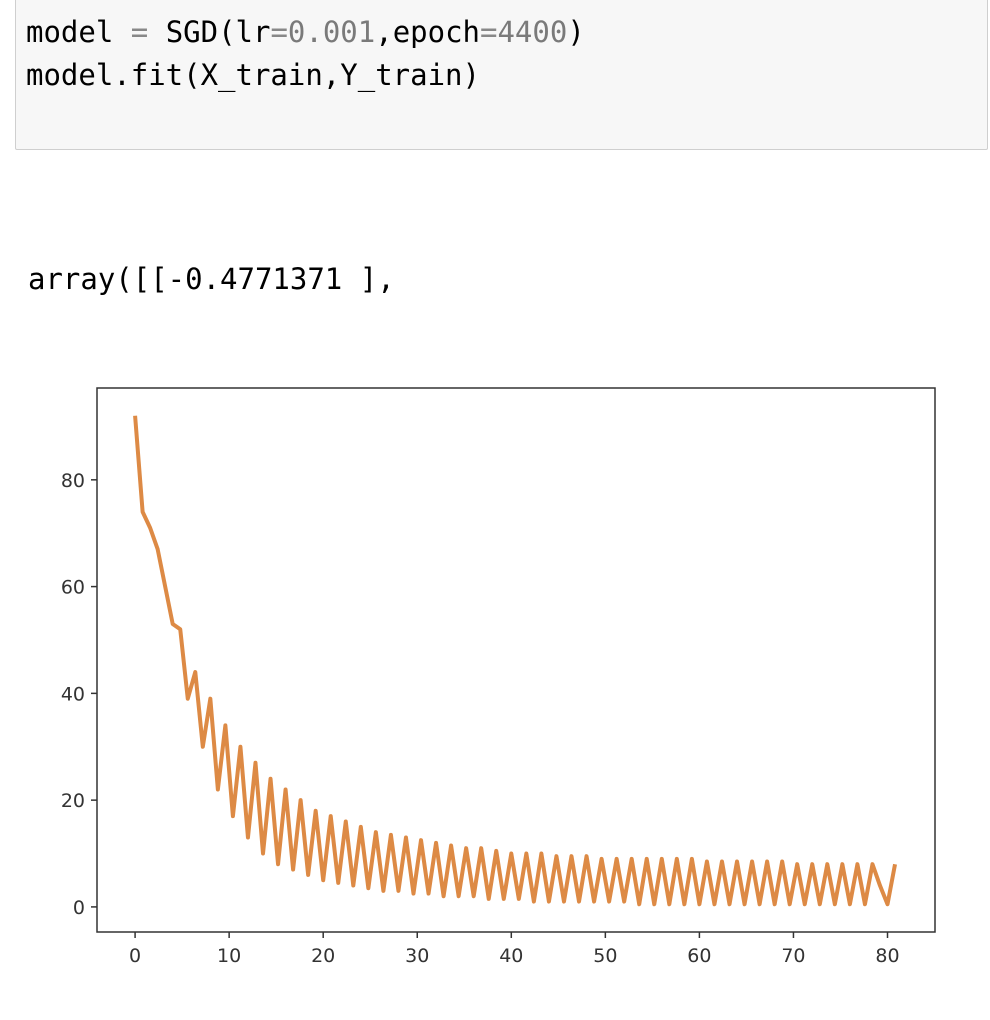 The image size is (990, 1020). I want to click on output-line: array([[-0.4771371 ],, so click(211, 279).